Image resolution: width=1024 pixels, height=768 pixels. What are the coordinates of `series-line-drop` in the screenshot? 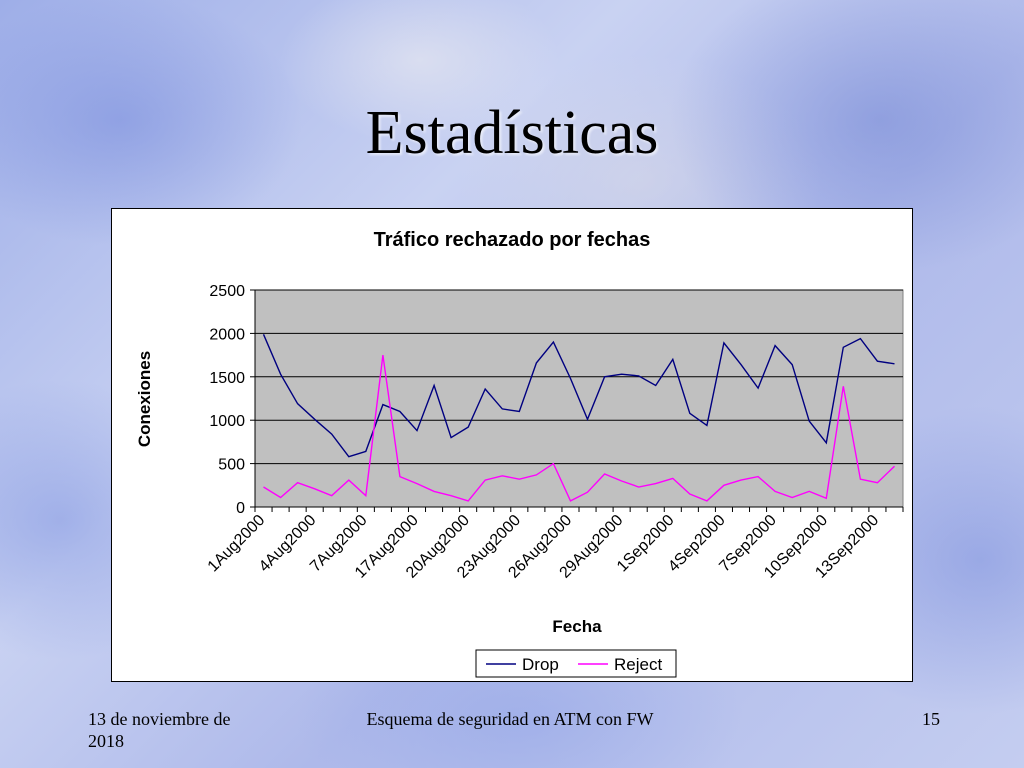 It's located at (578, 396).